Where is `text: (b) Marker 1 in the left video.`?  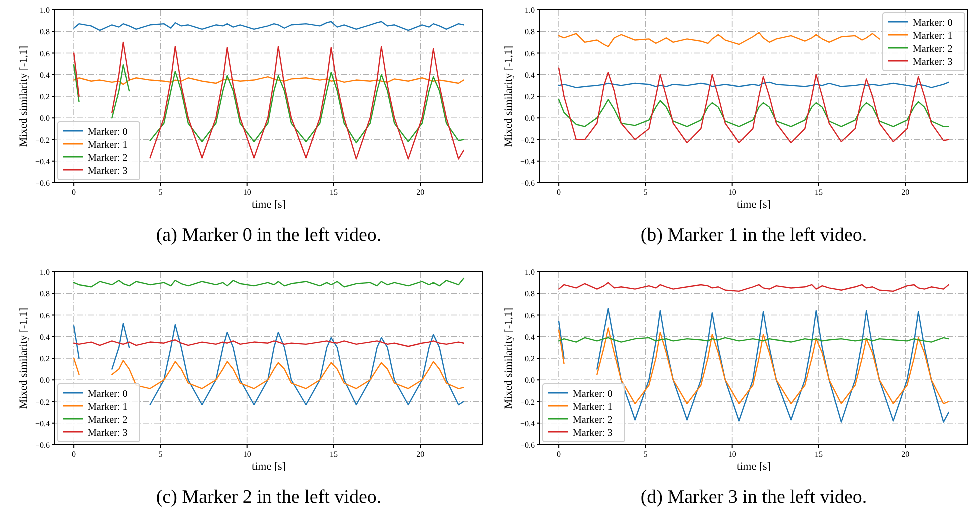
text: (b) Marker 1 in the left video. is located at coordinates (754, 235).